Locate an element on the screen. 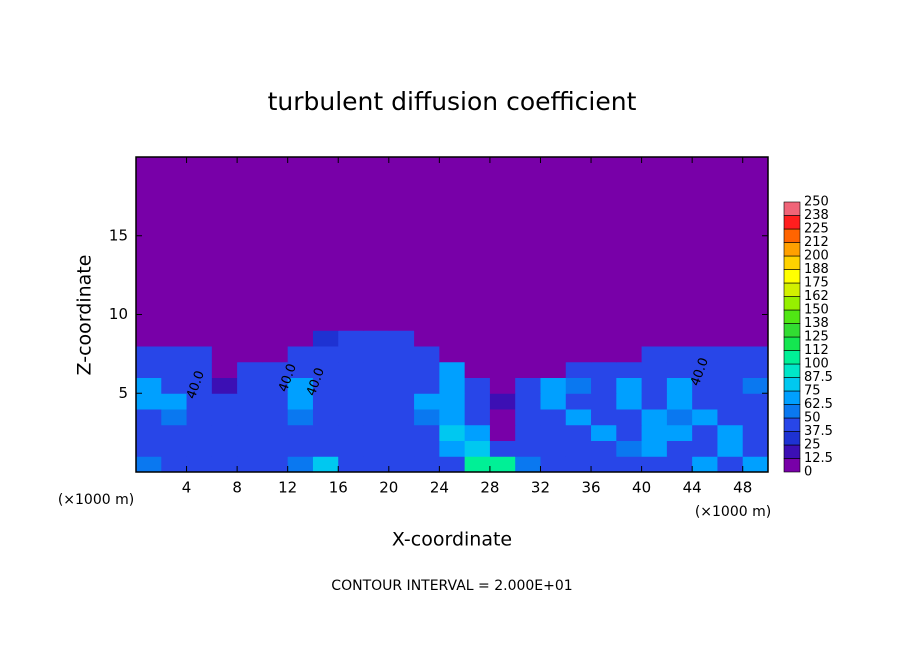 This screenshot has height=654, width=904. x-unit: (×1000 m) is located at coordinates (733, 512).